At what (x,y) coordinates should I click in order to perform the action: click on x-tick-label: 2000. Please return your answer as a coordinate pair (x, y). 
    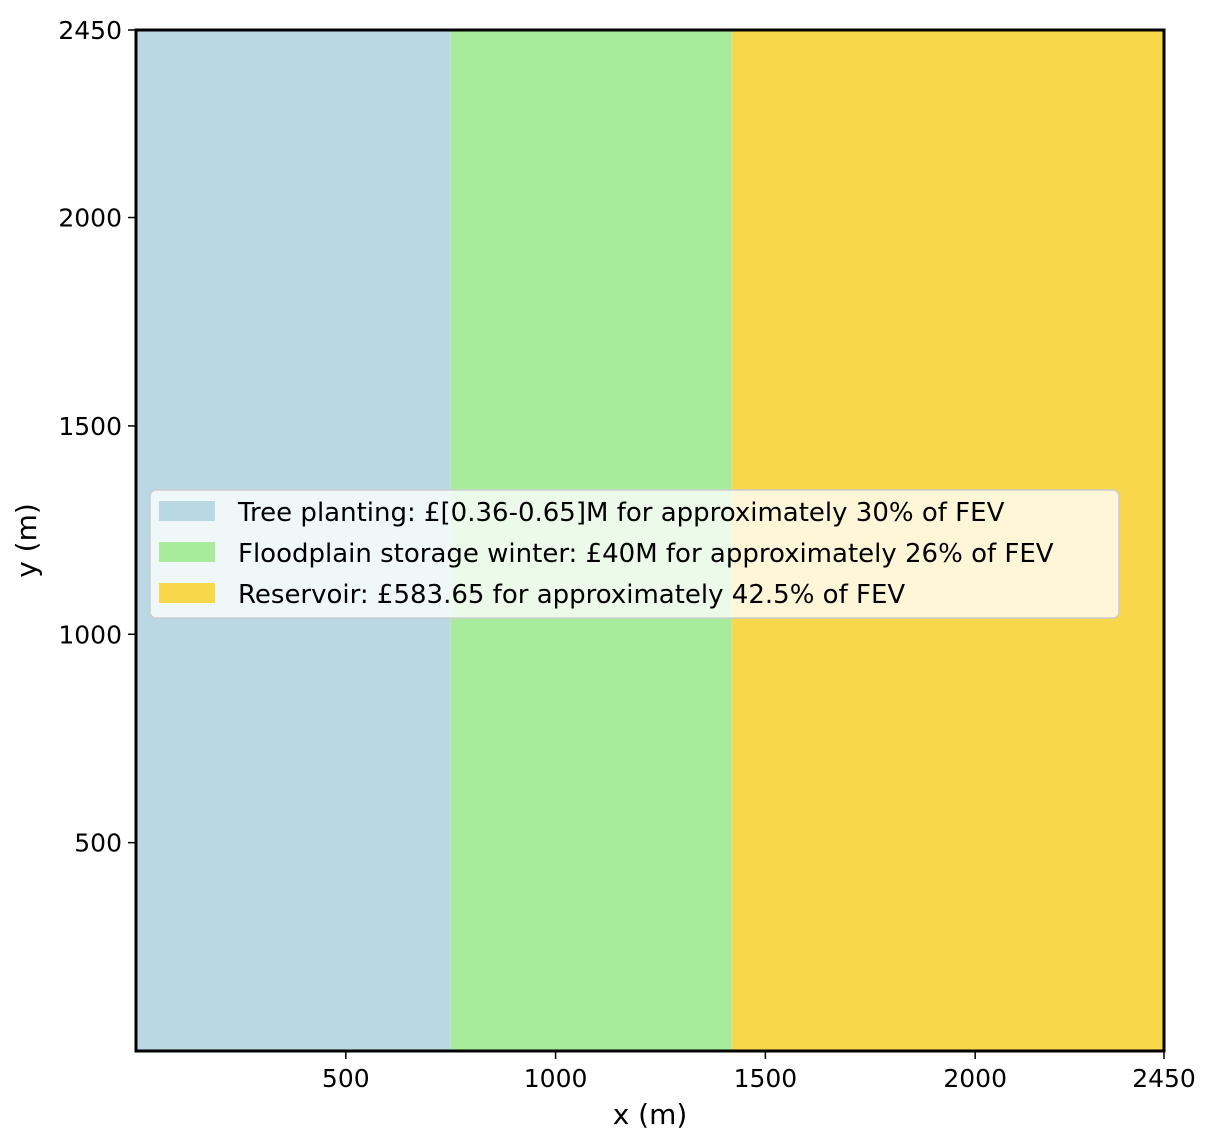
    Looking at the image, I should click on (975, 1078).